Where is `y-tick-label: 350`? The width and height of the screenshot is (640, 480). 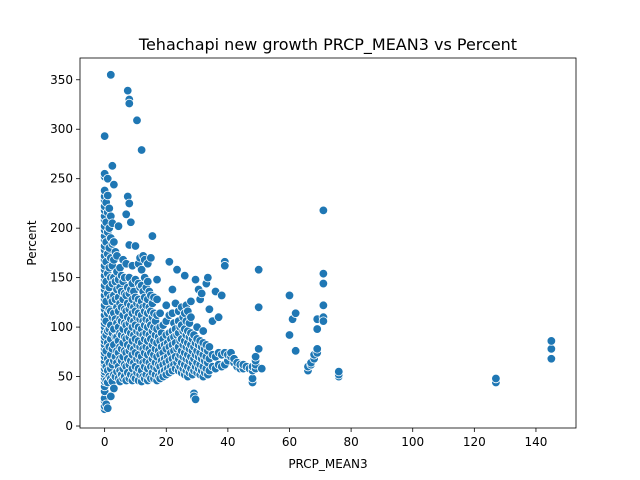
y-tick-label: 350 is located at coordinates (61, 80).